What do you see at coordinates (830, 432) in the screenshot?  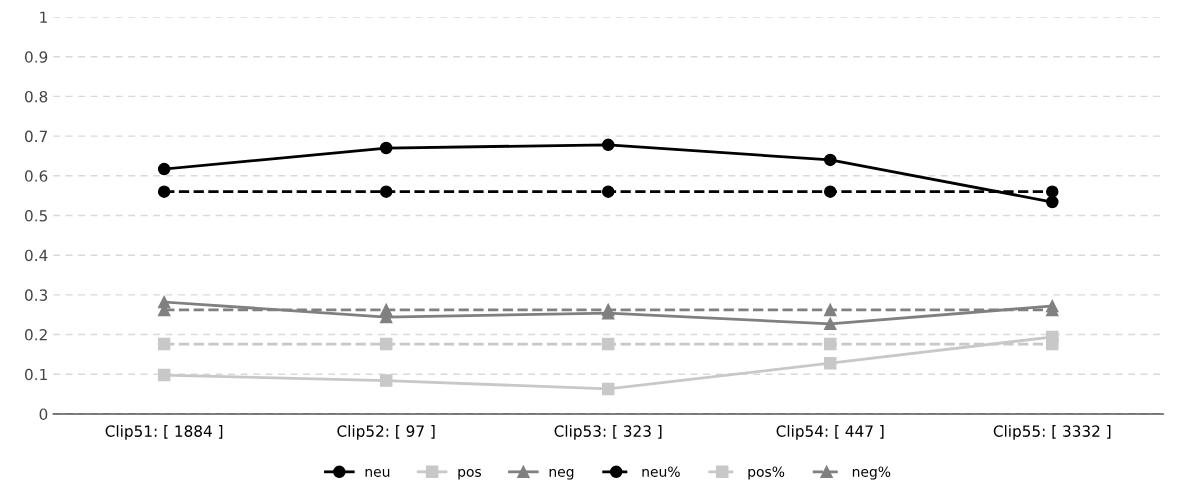 I see `x-tick-label: Clip54: [ 447 ]` at bounding box center [830, 432].